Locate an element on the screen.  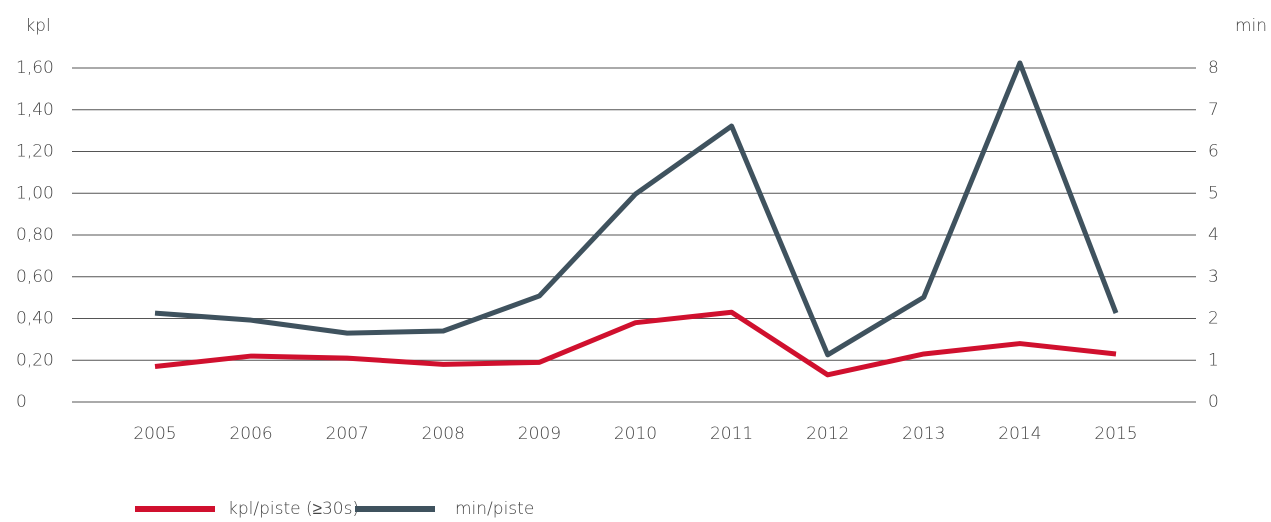
y2-tick-label: 2 is located at coordinates (1213, 319).